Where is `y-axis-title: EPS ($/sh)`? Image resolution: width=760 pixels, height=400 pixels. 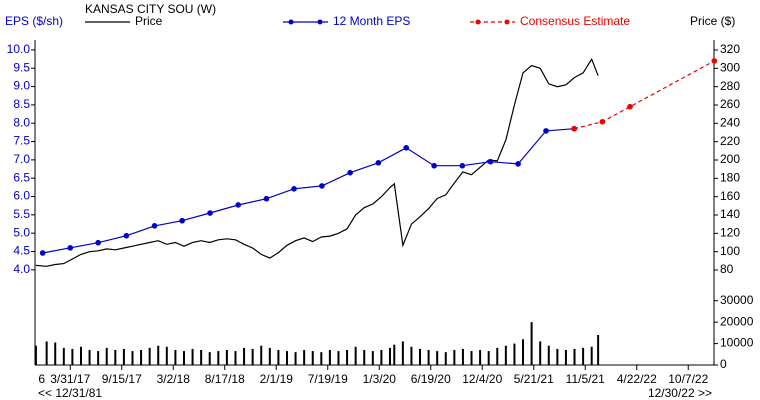
y-axis-title: EPS ($/sh) is located at coordinates (34, 21).